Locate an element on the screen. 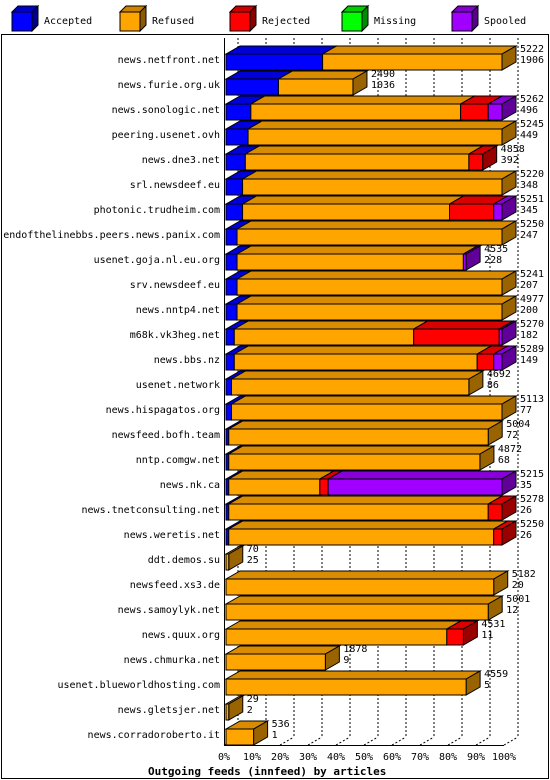 The height and width of the screenshot is (780, 550). offered-value: 29 is located at coordinates (253, 699).